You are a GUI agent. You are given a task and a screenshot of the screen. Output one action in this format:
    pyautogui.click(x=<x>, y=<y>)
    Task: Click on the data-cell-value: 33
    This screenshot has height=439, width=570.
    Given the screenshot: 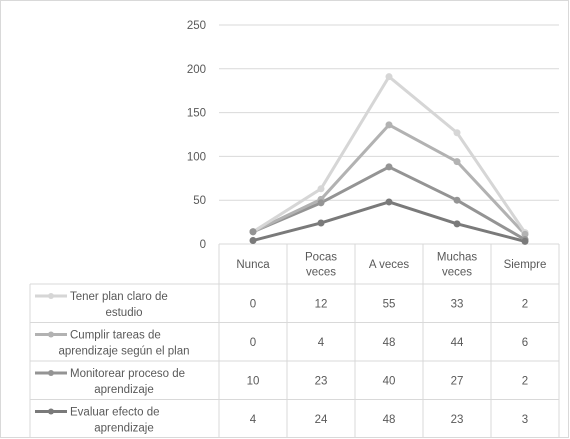 What is the action you would take?
    pyautogui.click(x=457, y=304)
    